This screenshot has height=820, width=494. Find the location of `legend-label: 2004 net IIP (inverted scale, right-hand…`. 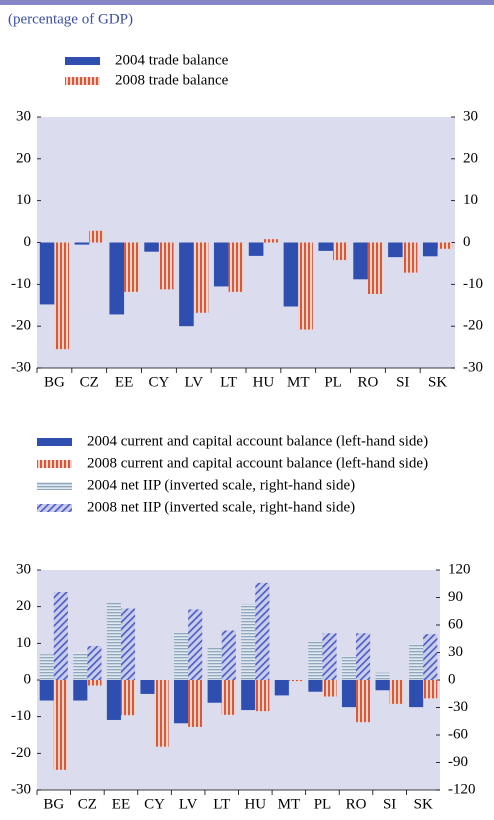

legend-label: 2004 net IIP (inverted scale, right-hand… is located at coordinates (221, 485).